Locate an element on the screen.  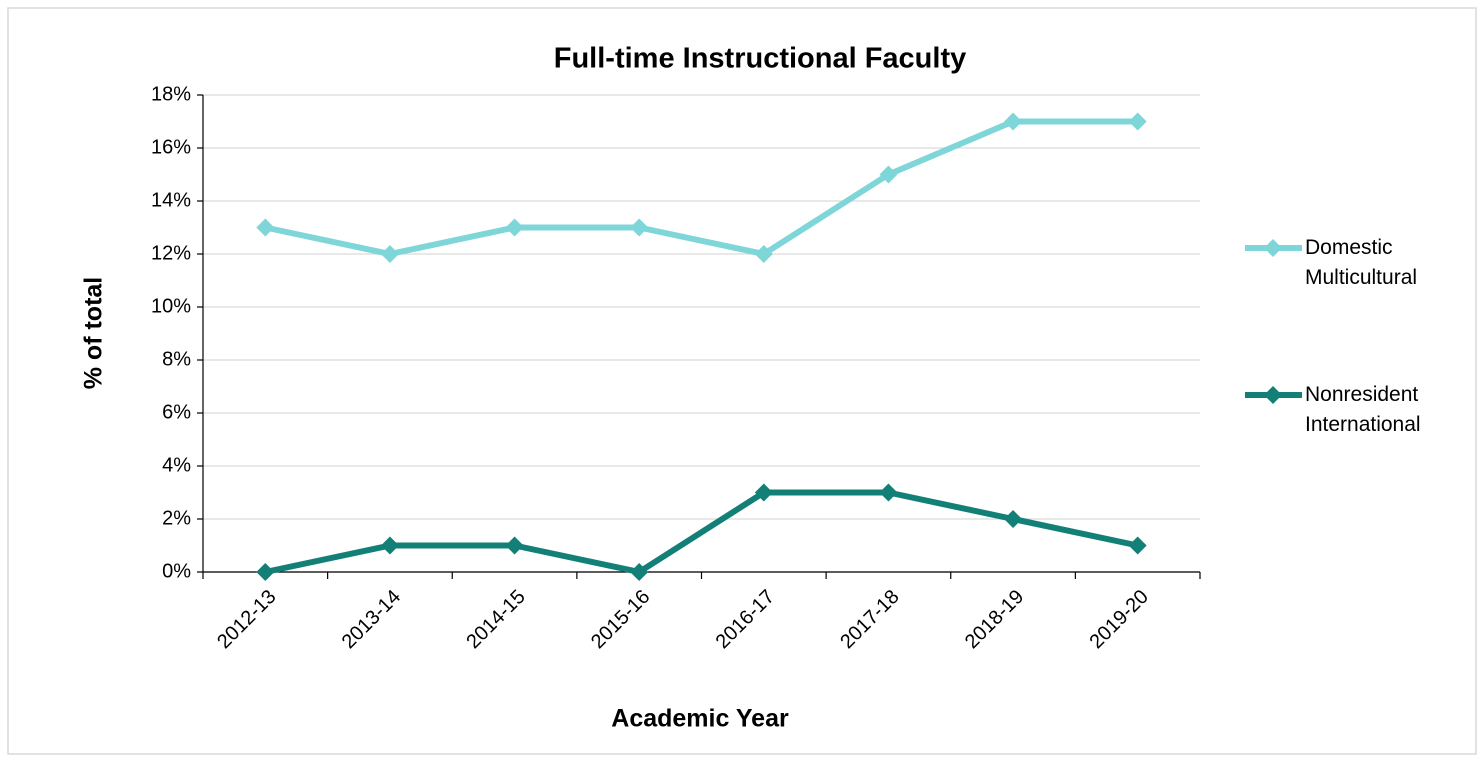
y-tick-label: 18% is located at coordinates (171, 94).